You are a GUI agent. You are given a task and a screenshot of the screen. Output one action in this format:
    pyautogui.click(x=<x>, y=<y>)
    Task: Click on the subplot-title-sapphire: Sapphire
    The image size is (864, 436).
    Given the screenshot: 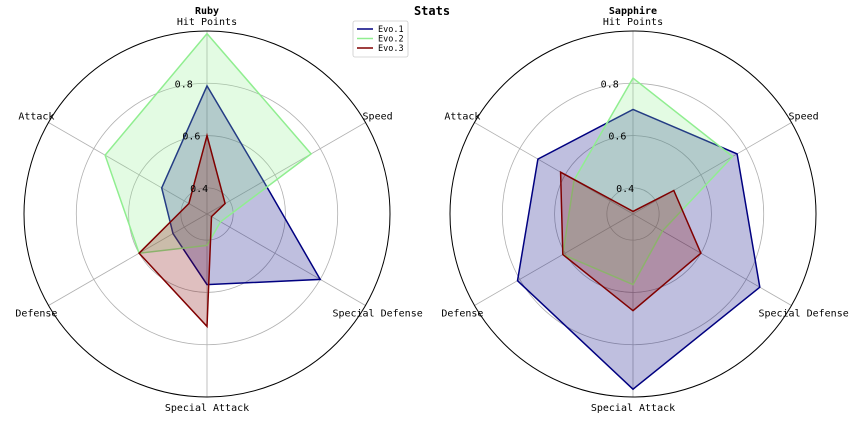 What is the action you would take?
    pyautogui.click(x=633, y=11)
    